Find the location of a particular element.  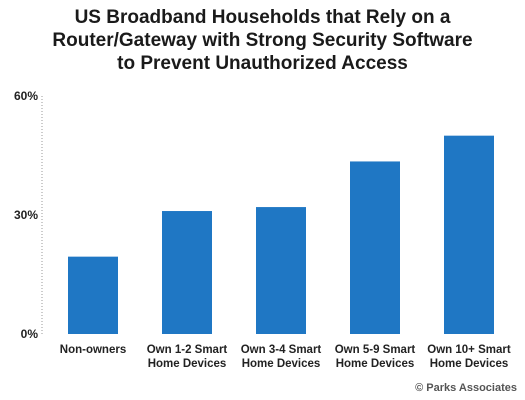

chart-title-line-3: to Prevent Unauthorized Access is located at coordinates (262, 63).